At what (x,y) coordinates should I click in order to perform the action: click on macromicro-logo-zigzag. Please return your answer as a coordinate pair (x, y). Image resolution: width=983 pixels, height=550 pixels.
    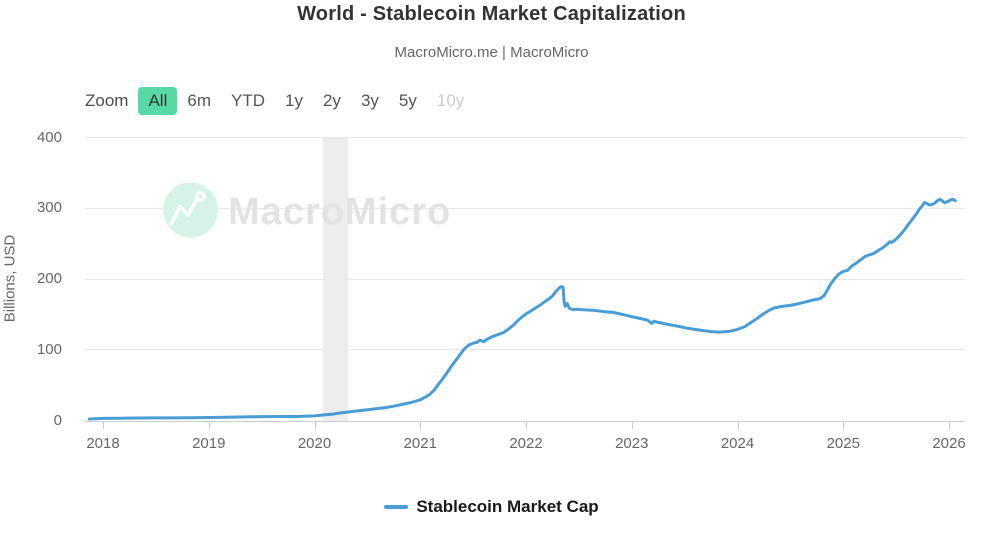
    Looking at the image, I should click on (184, 211).